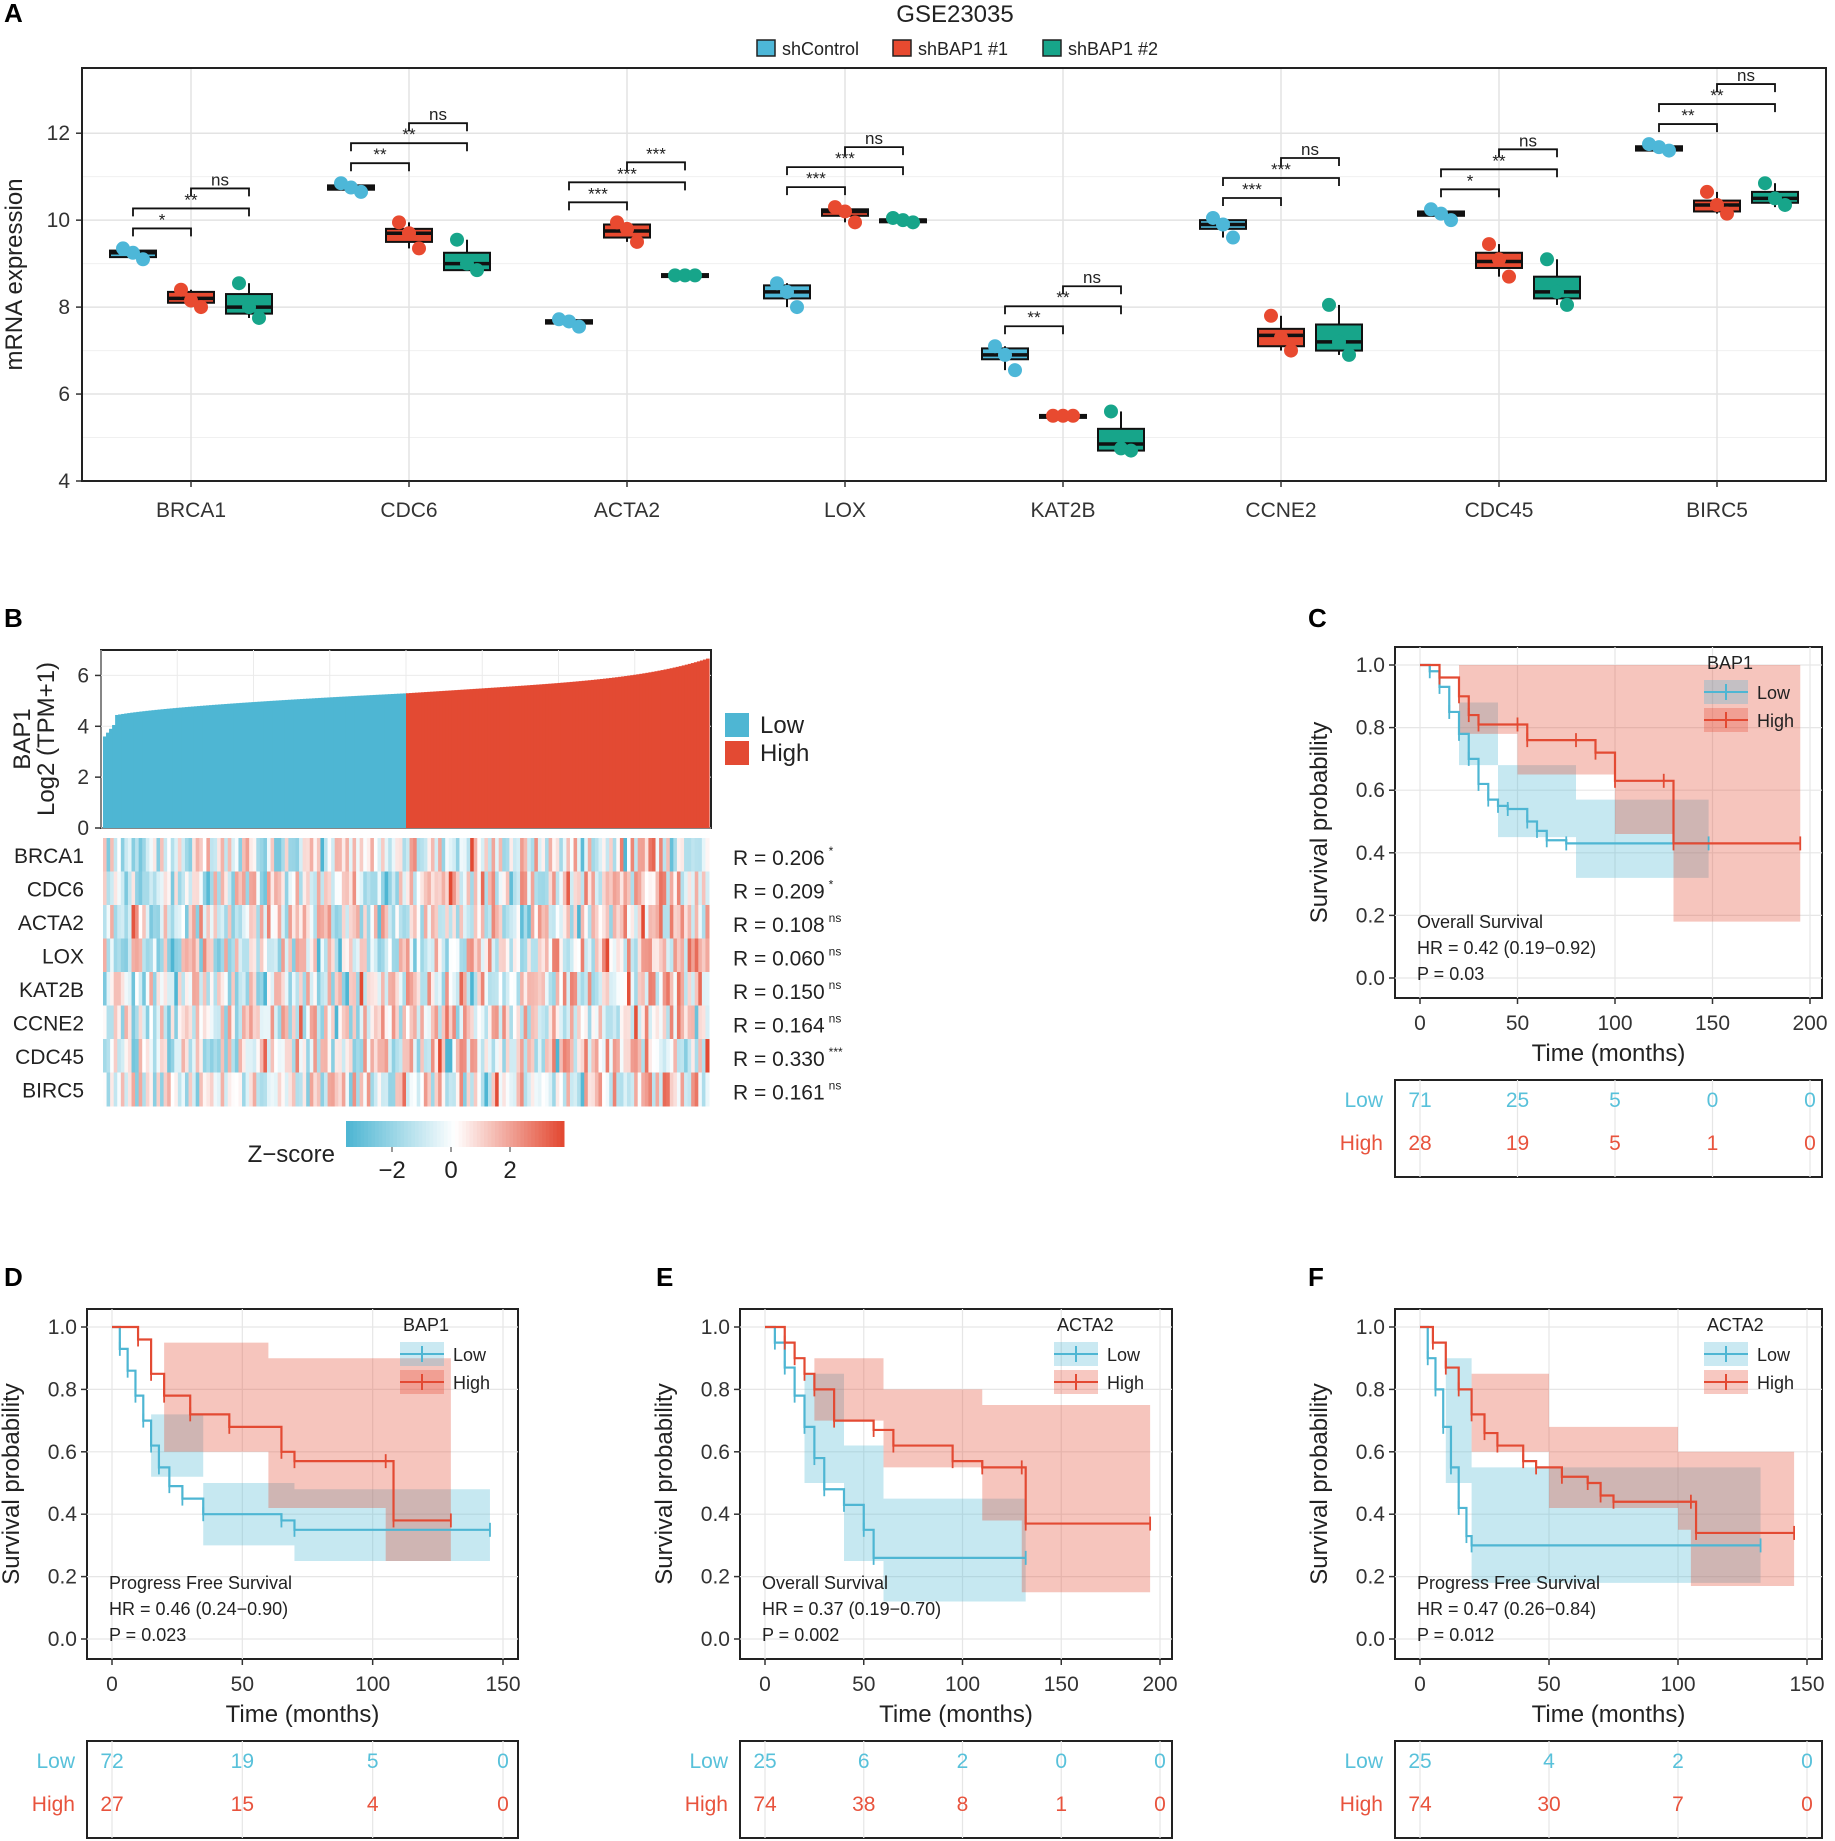 The width and height of the screenshot is (1835, 1841). I want to click on y-tick-label: 0.2, so click(1370, 915).